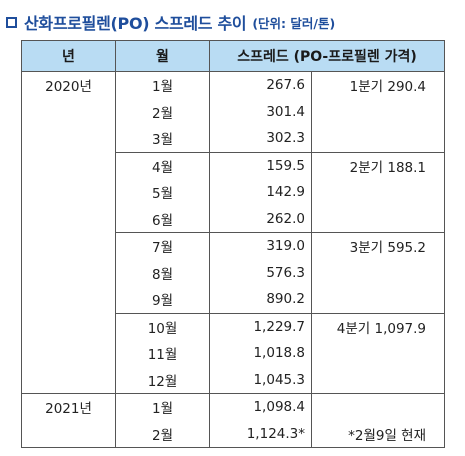  Describe the element at coordinates (327, 56) in the screenshot. I see `header-spread: 스프레드 (PO-프로필렌 가격)` at that location.